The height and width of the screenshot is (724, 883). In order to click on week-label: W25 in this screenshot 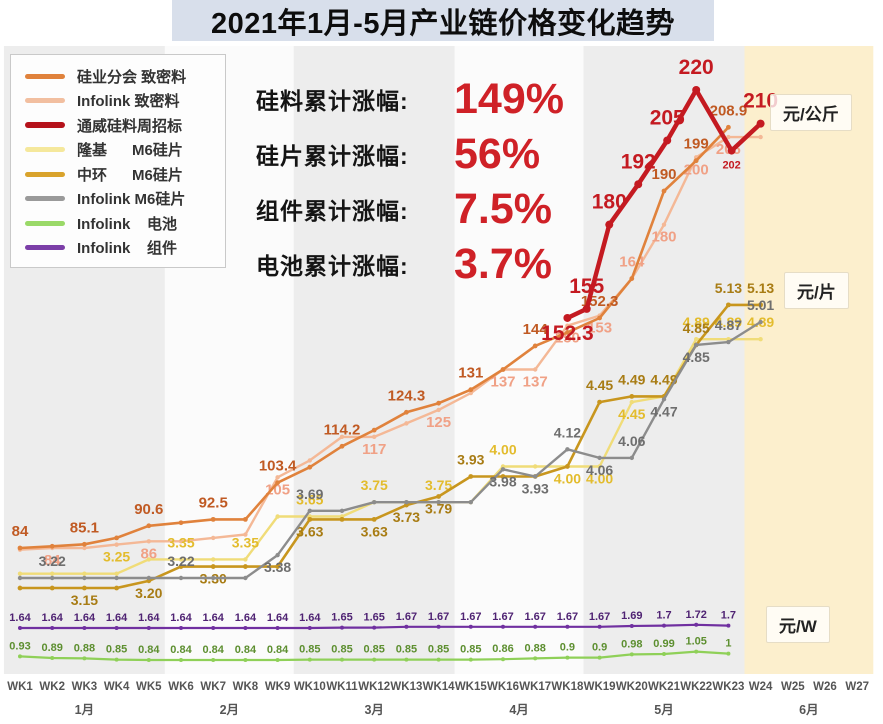, I will do `click(793, 687)`.